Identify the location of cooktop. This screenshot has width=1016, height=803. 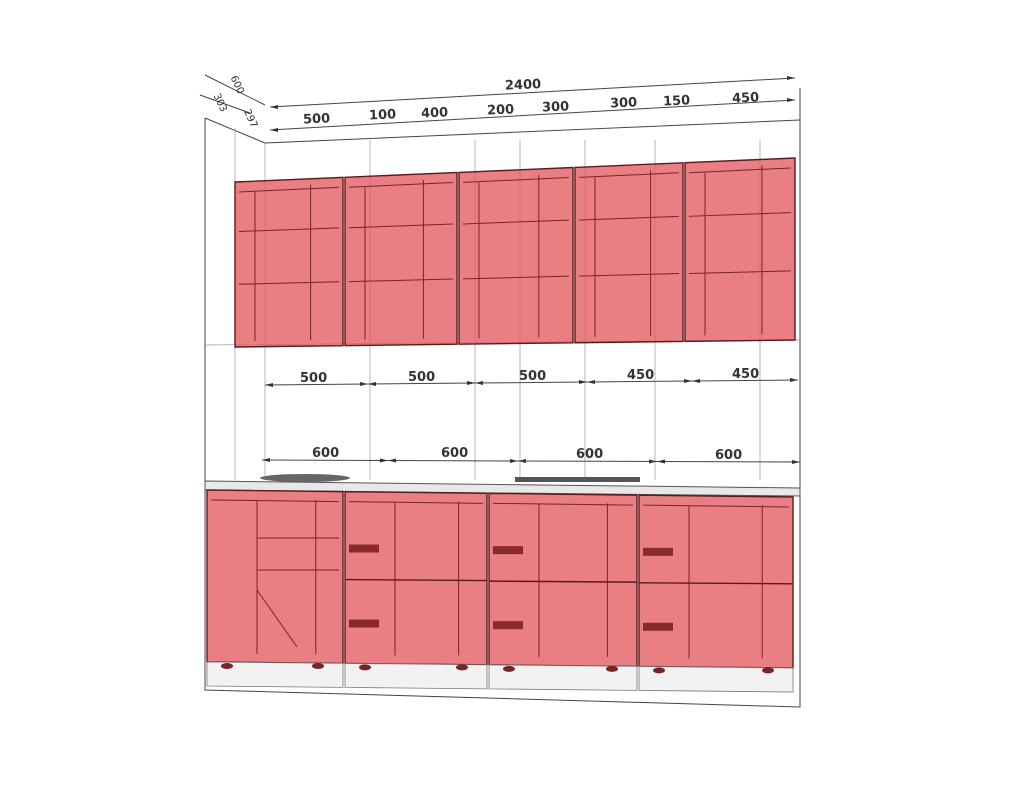
(577, 479).